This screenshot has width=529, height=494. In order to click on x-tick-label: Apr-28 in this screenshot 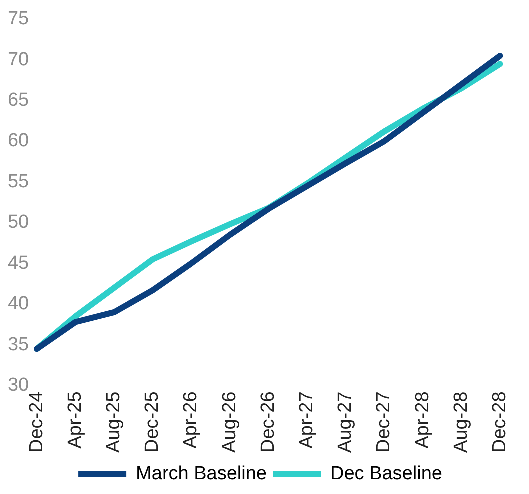, I will do `click(423, 420)`.